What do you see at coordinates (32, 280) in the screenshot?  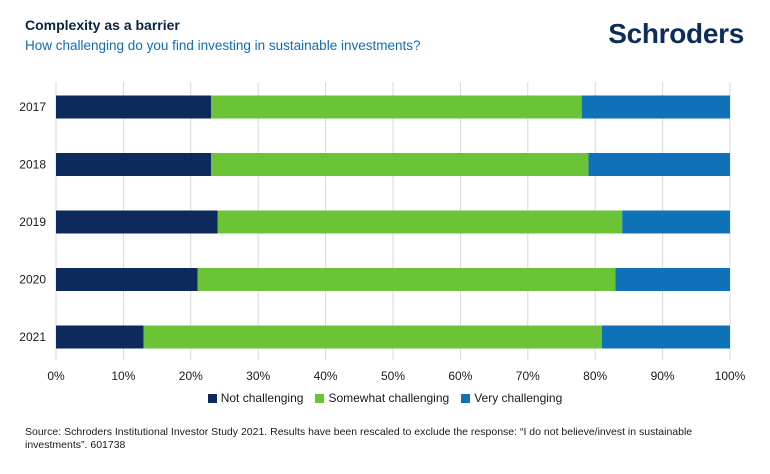 I see `y-category-label: 2020` at bounding box center [32, 280].